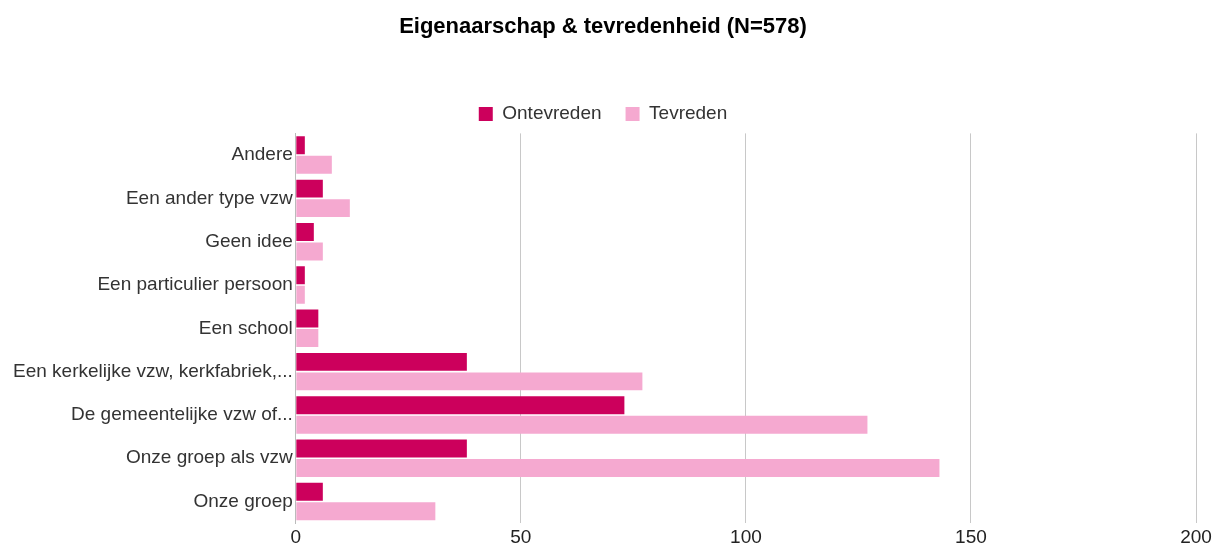 Image resolution: width=1226 pixels, height=558 pixels. Describe the element at coordinates (243, 500) in the screenshot. I see `y-tick-label: Onze groep` at that location.